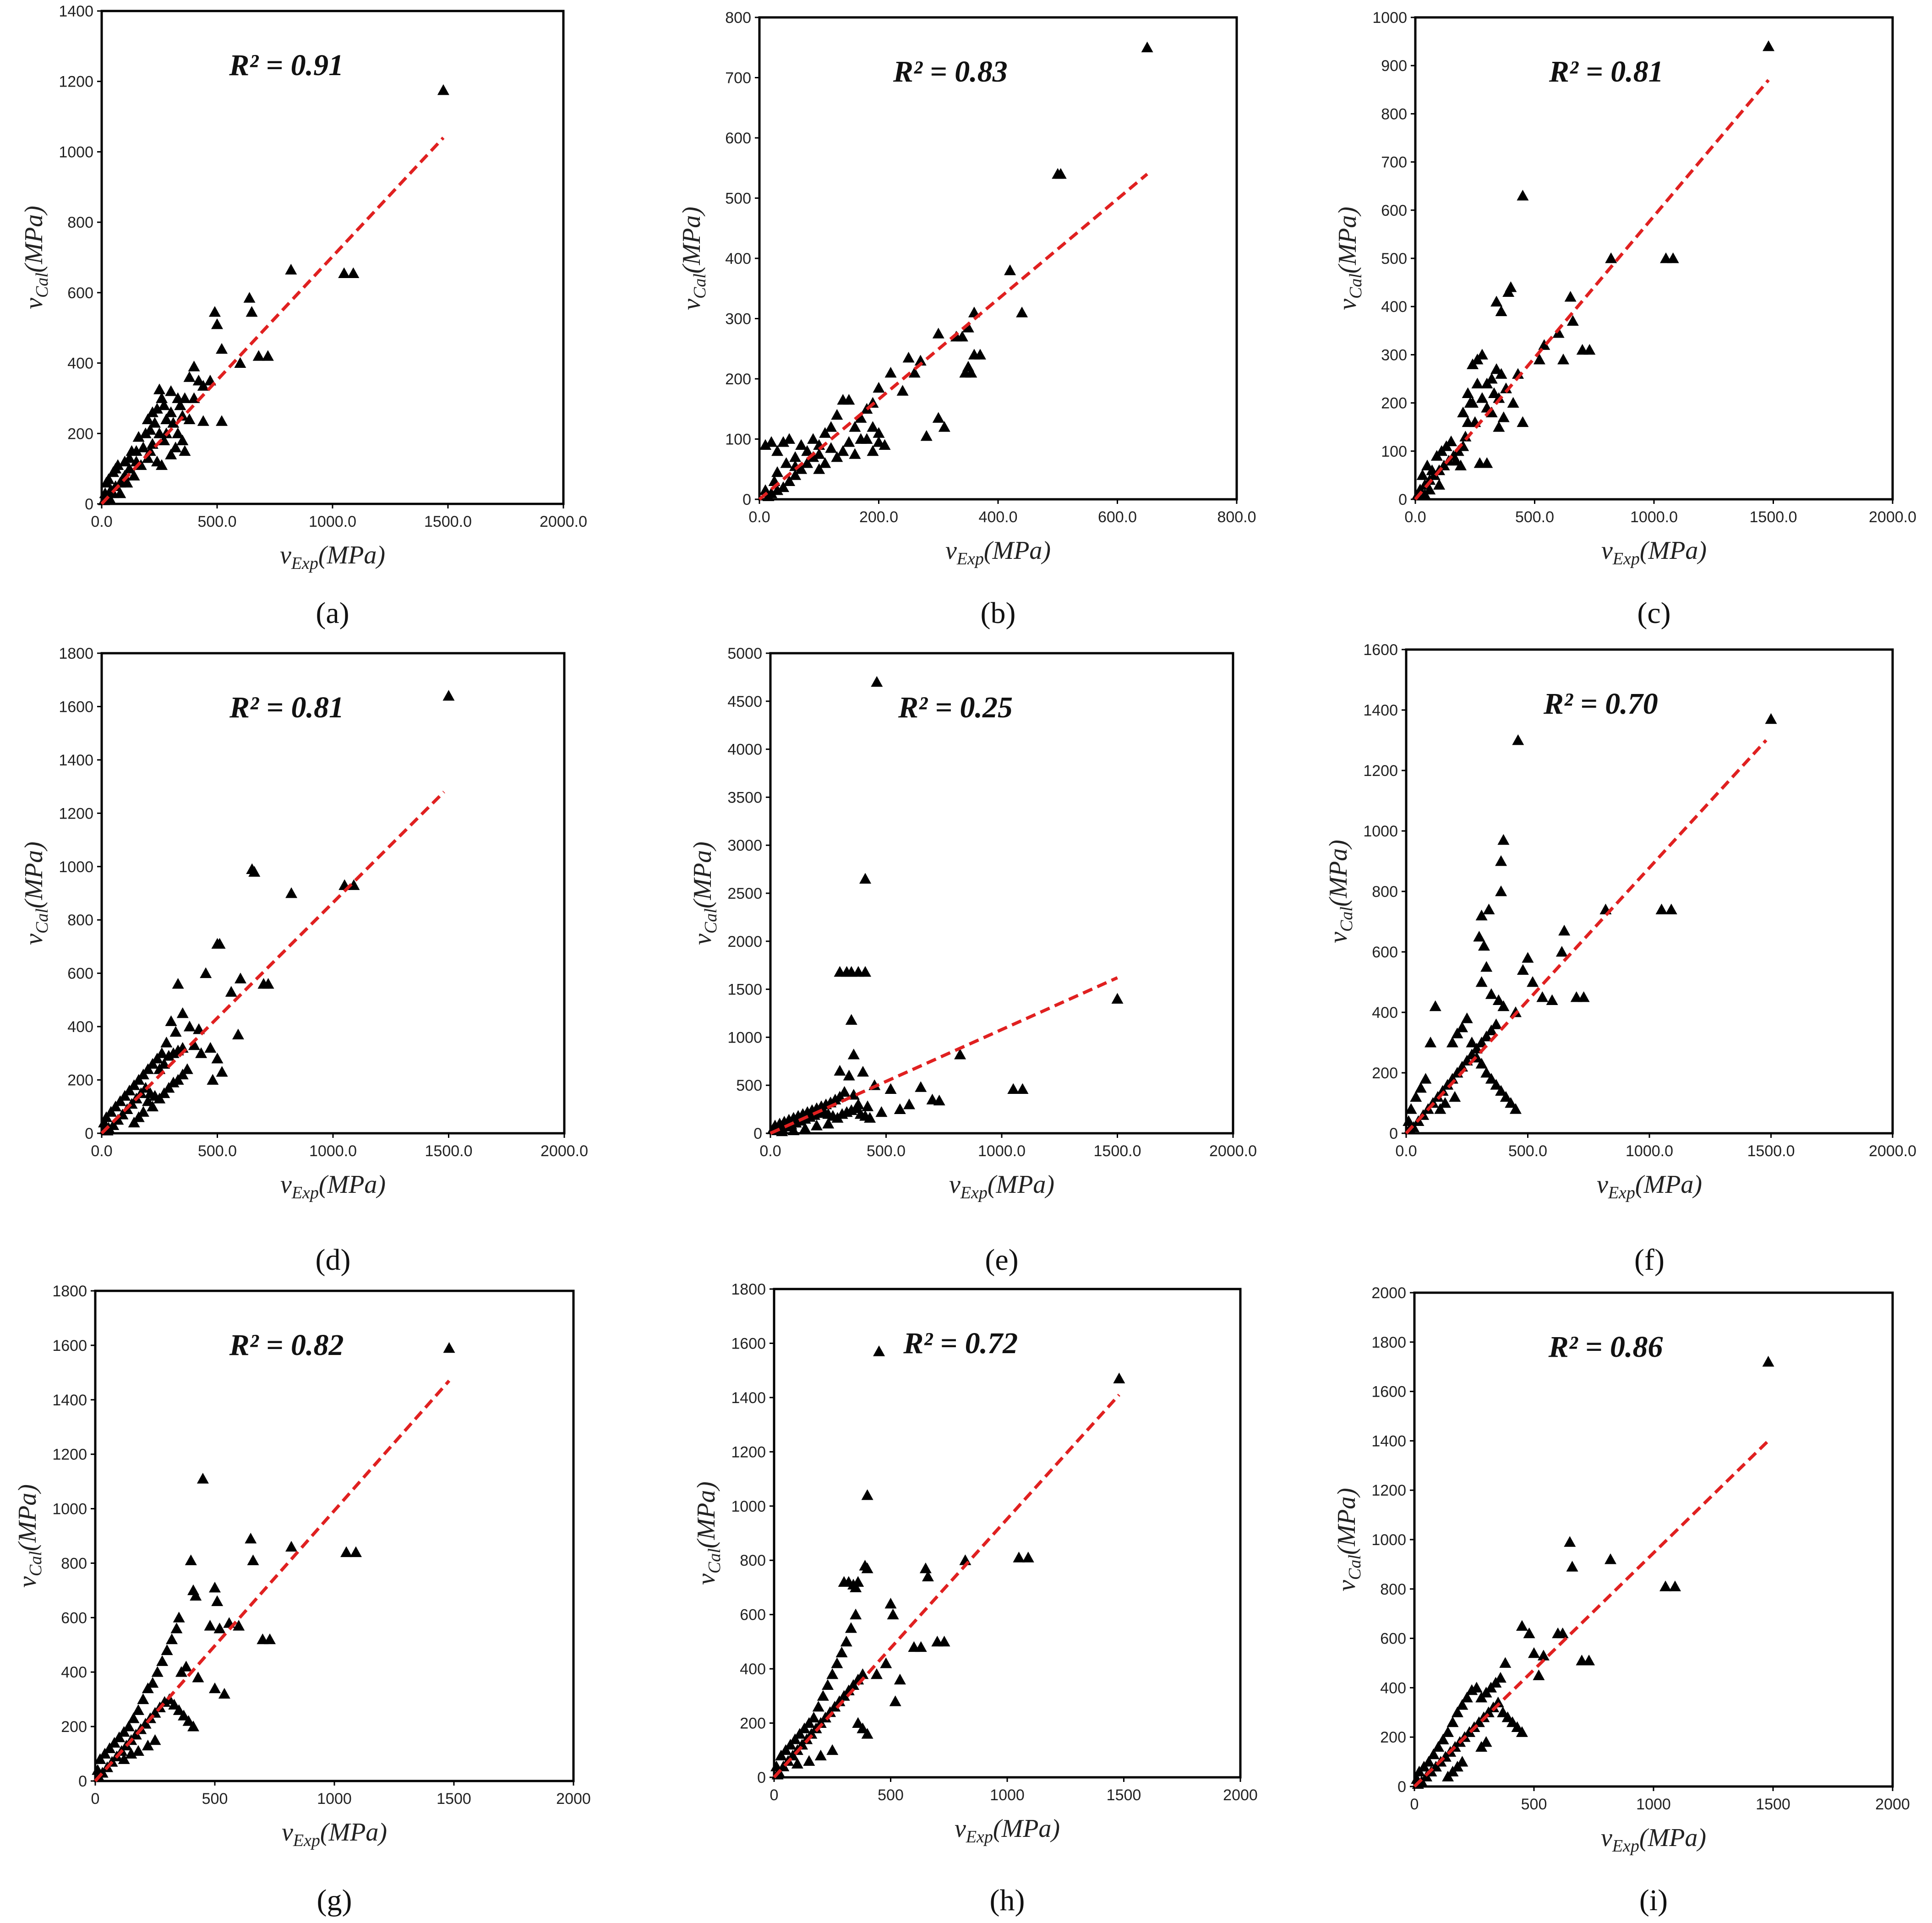 The image size is (1932, 1923). What do you see at coordinates (775, 1795) in the screenshot?
I see `x-tick-label: 0` at bounding box center [775, 1795].